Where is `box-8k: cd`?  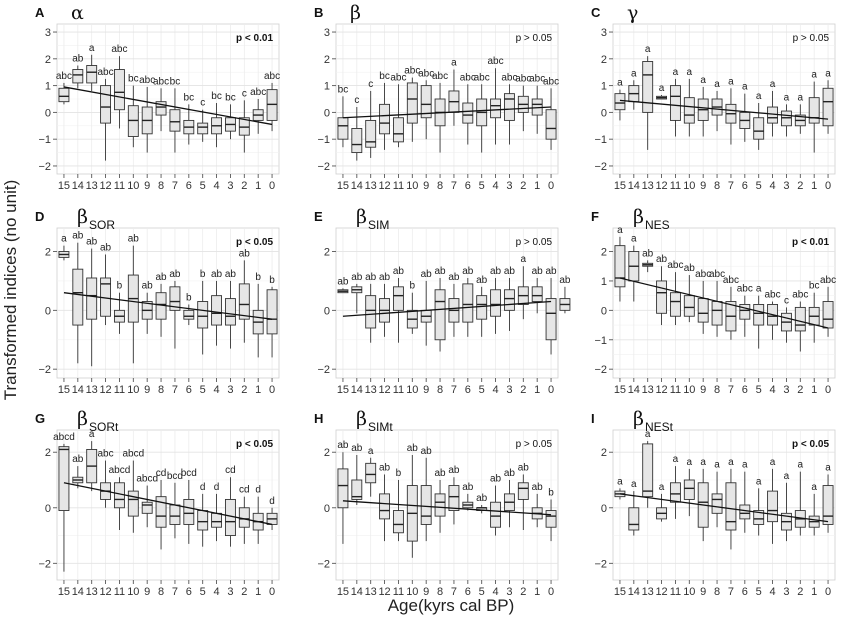
box-8k: cd is located at coordinates (161, 509).